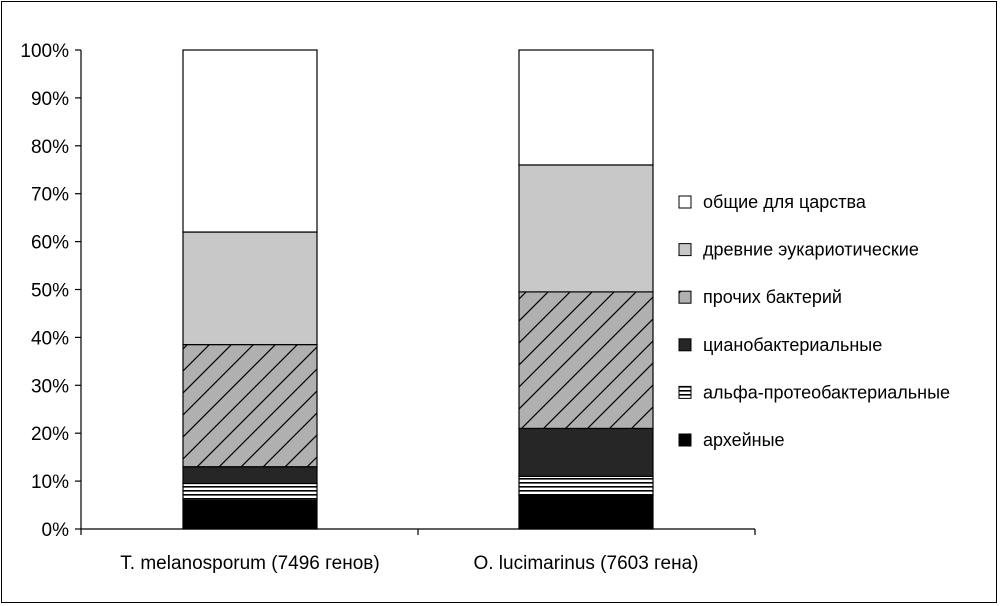  Describe the element at coordinates (744, 440) in the screenshot. I see `legend-label: архейные` at that location.